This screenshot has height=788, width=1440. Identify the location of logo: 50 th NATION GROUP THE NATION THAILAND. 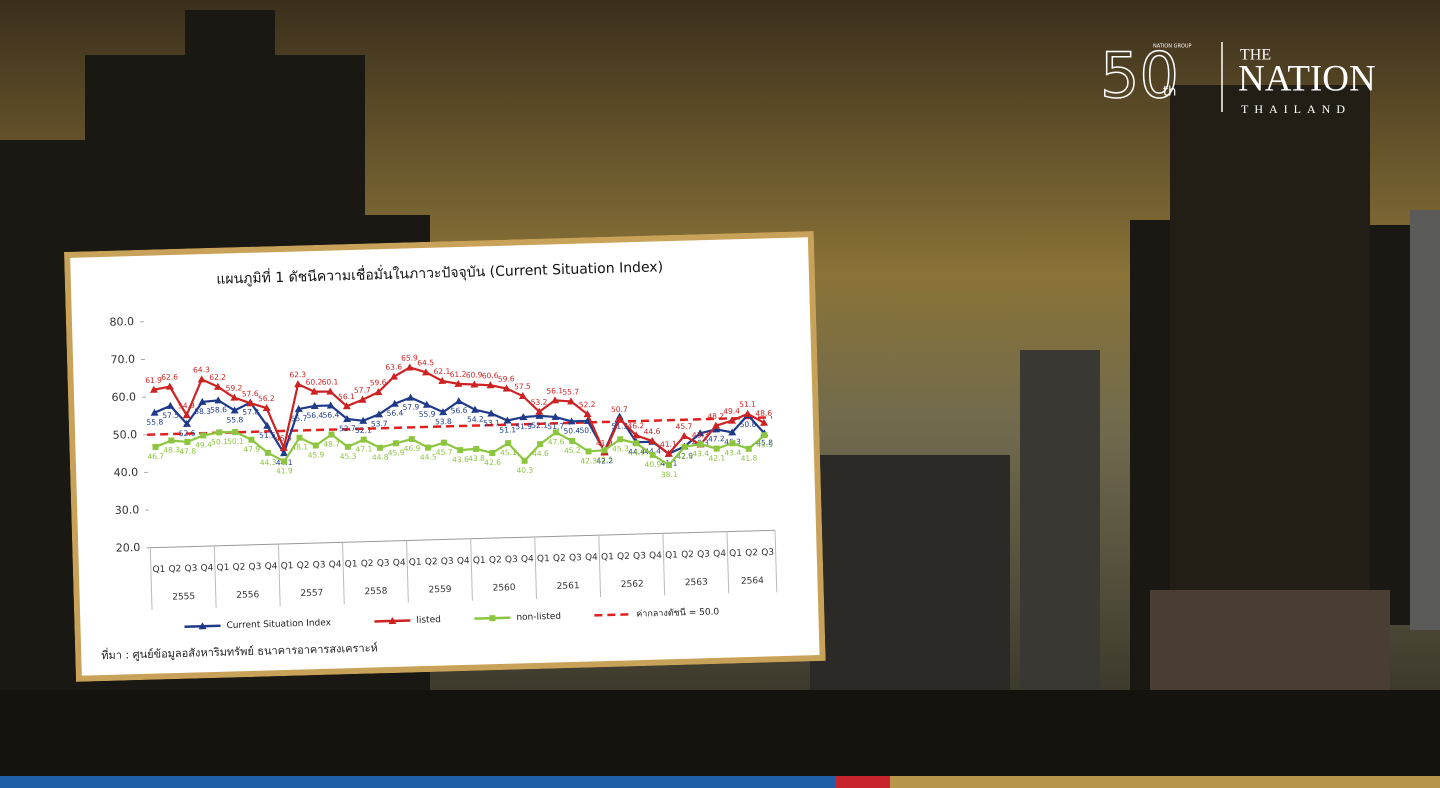
(1237, 76).